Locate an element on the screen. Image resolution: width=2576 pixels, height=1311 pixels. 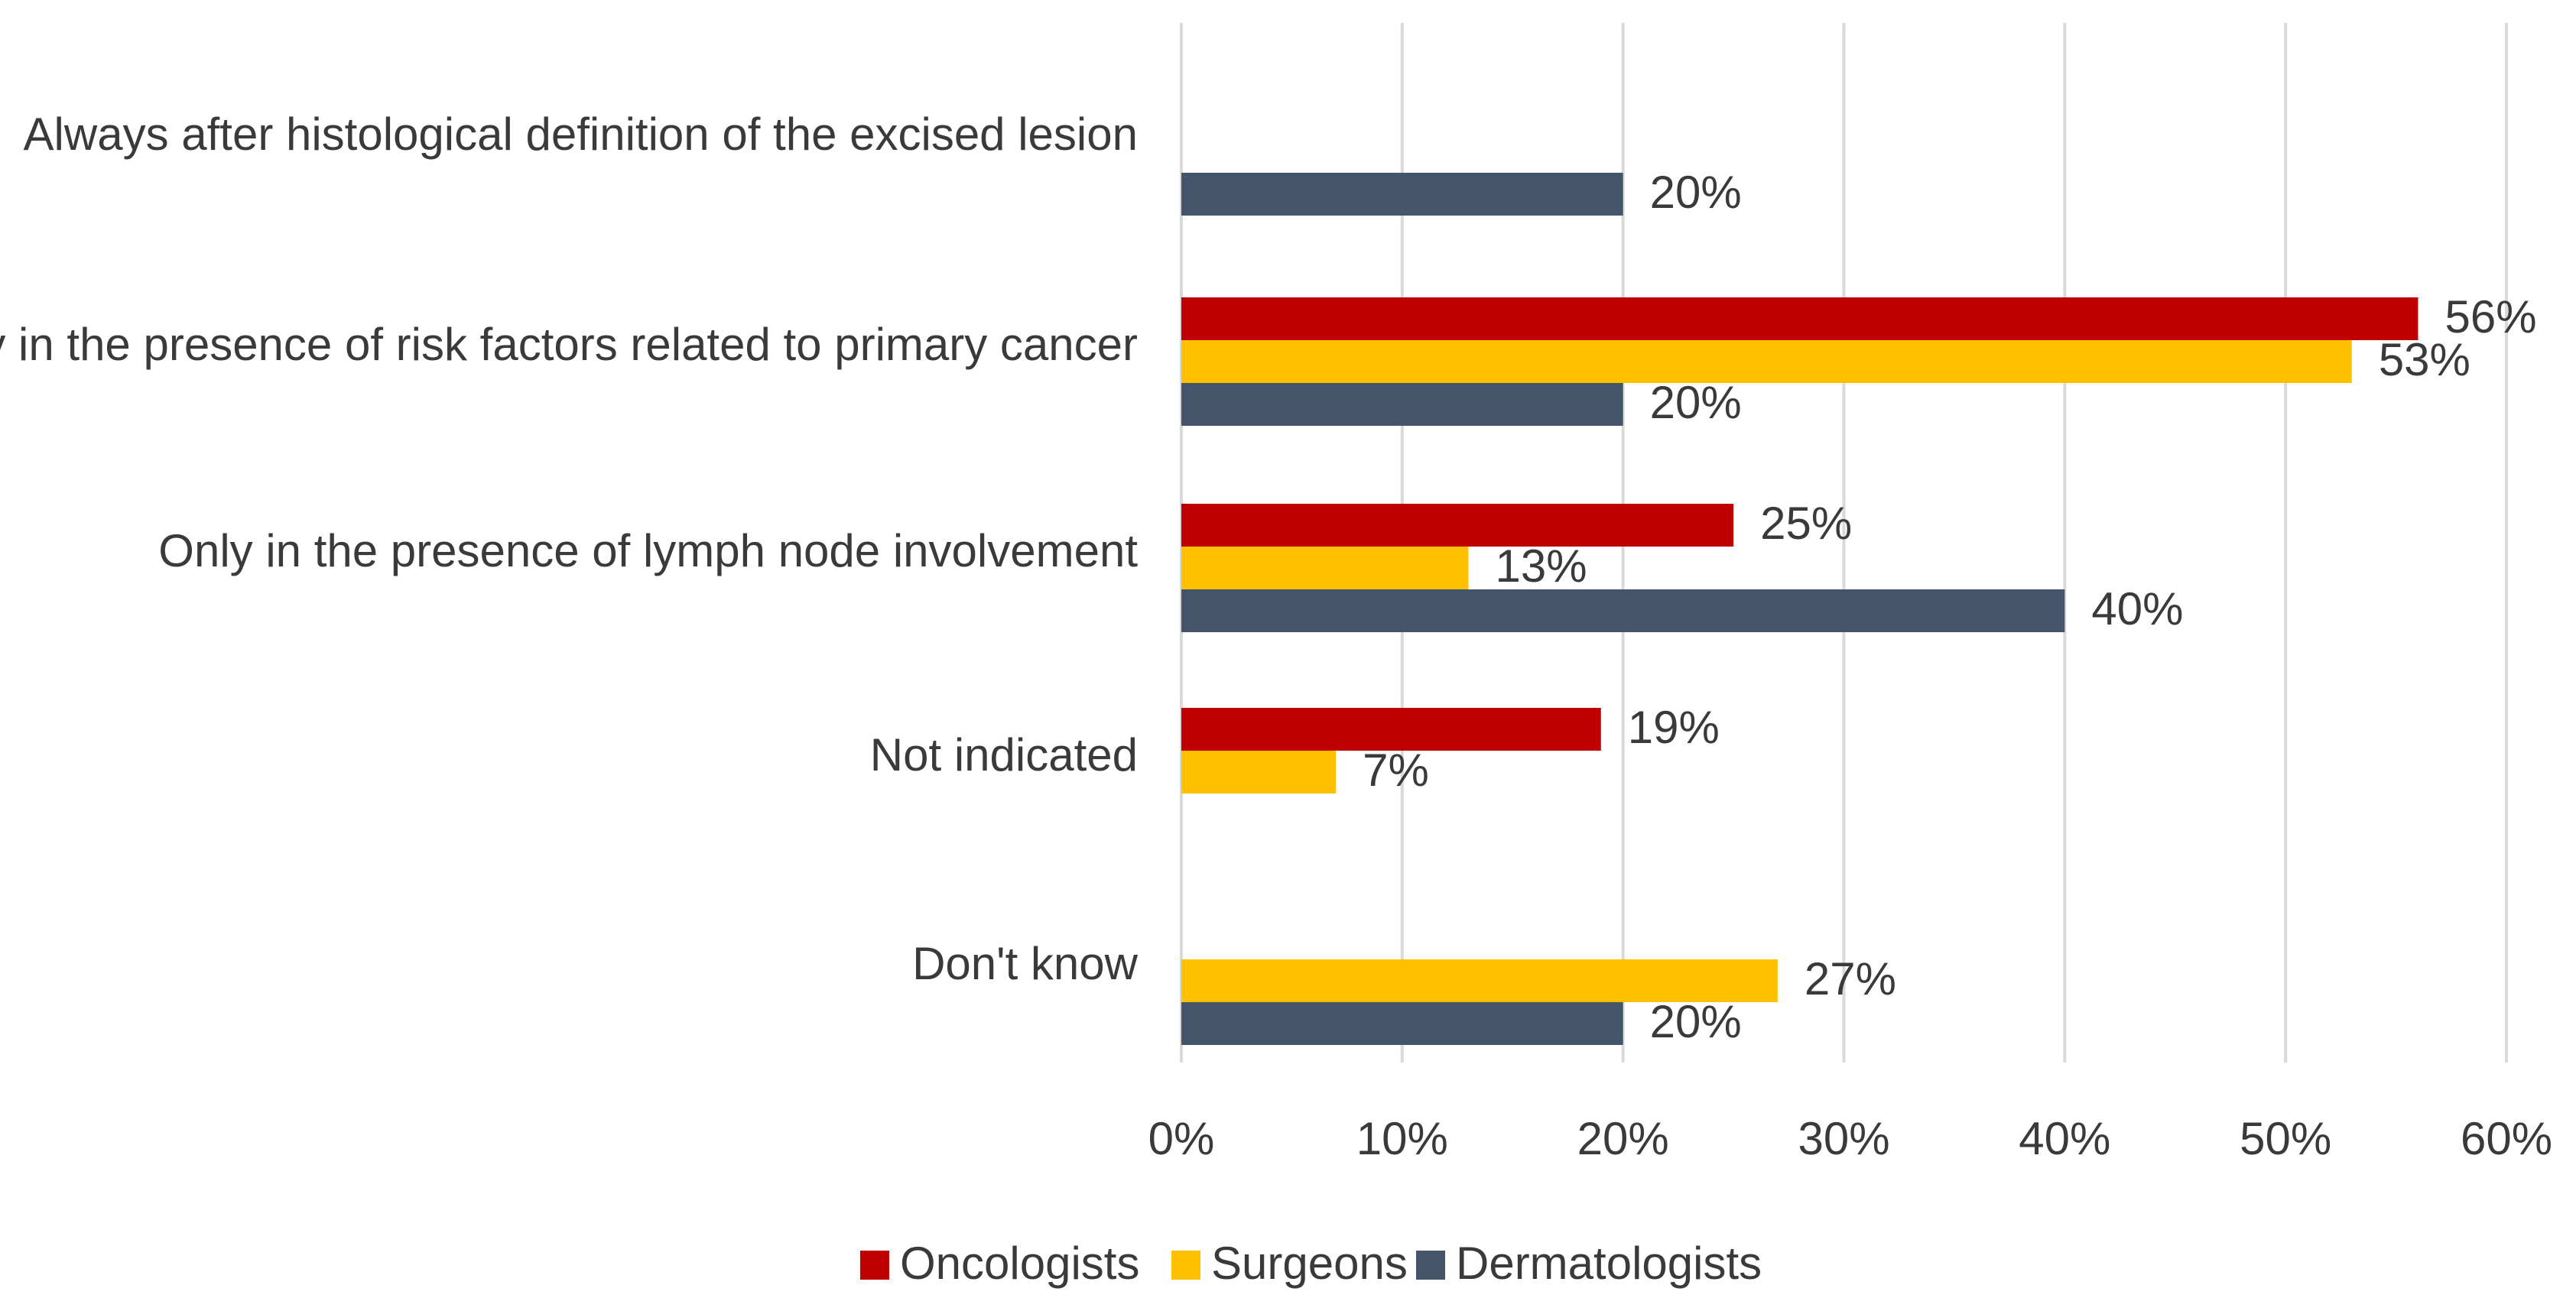
x-tick-label: 40% is located at coordinates (2064, 1138).